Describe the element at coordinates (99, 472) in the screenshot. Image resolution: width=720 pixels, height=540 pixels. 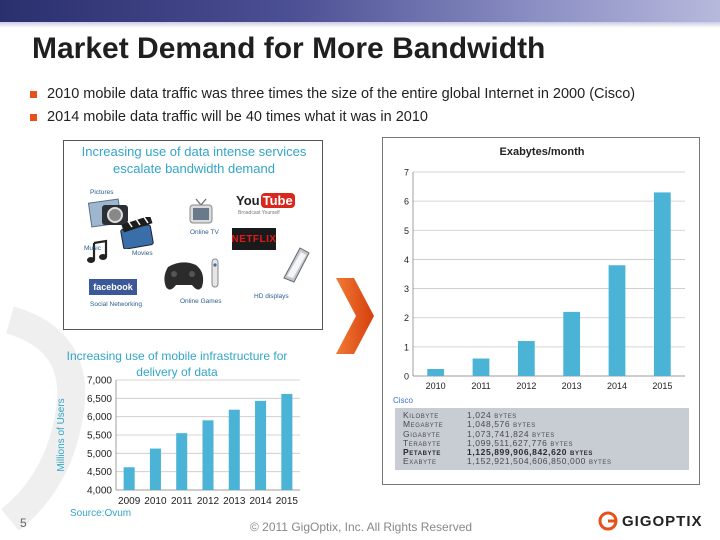
I see `y-tick-label: 4,500` at that location.